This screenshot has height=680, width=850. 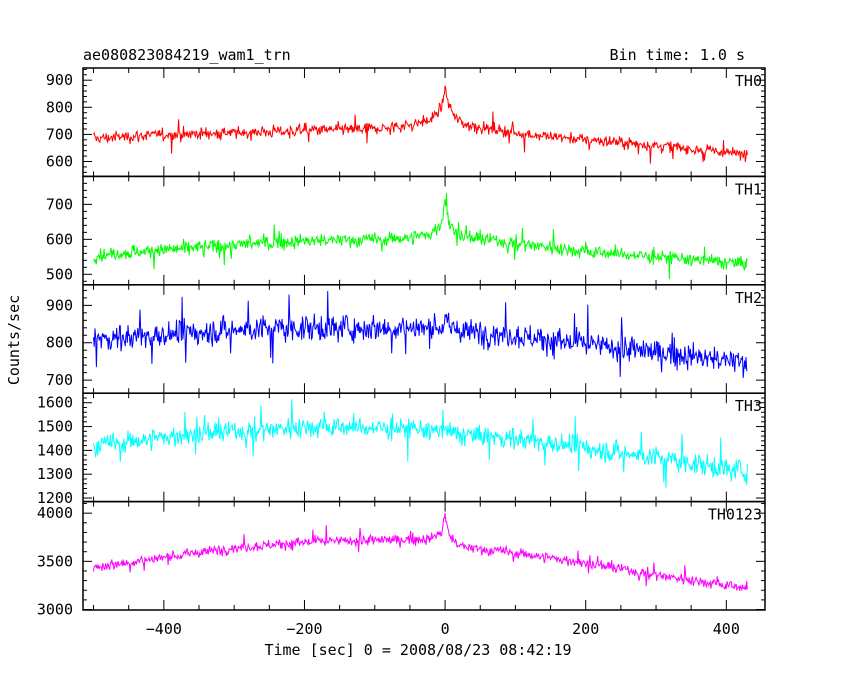 What do you see at coordinates (55, 474) in the screenshot?
I see `y-tick-label: 1300` at bounding box center [55, 474].